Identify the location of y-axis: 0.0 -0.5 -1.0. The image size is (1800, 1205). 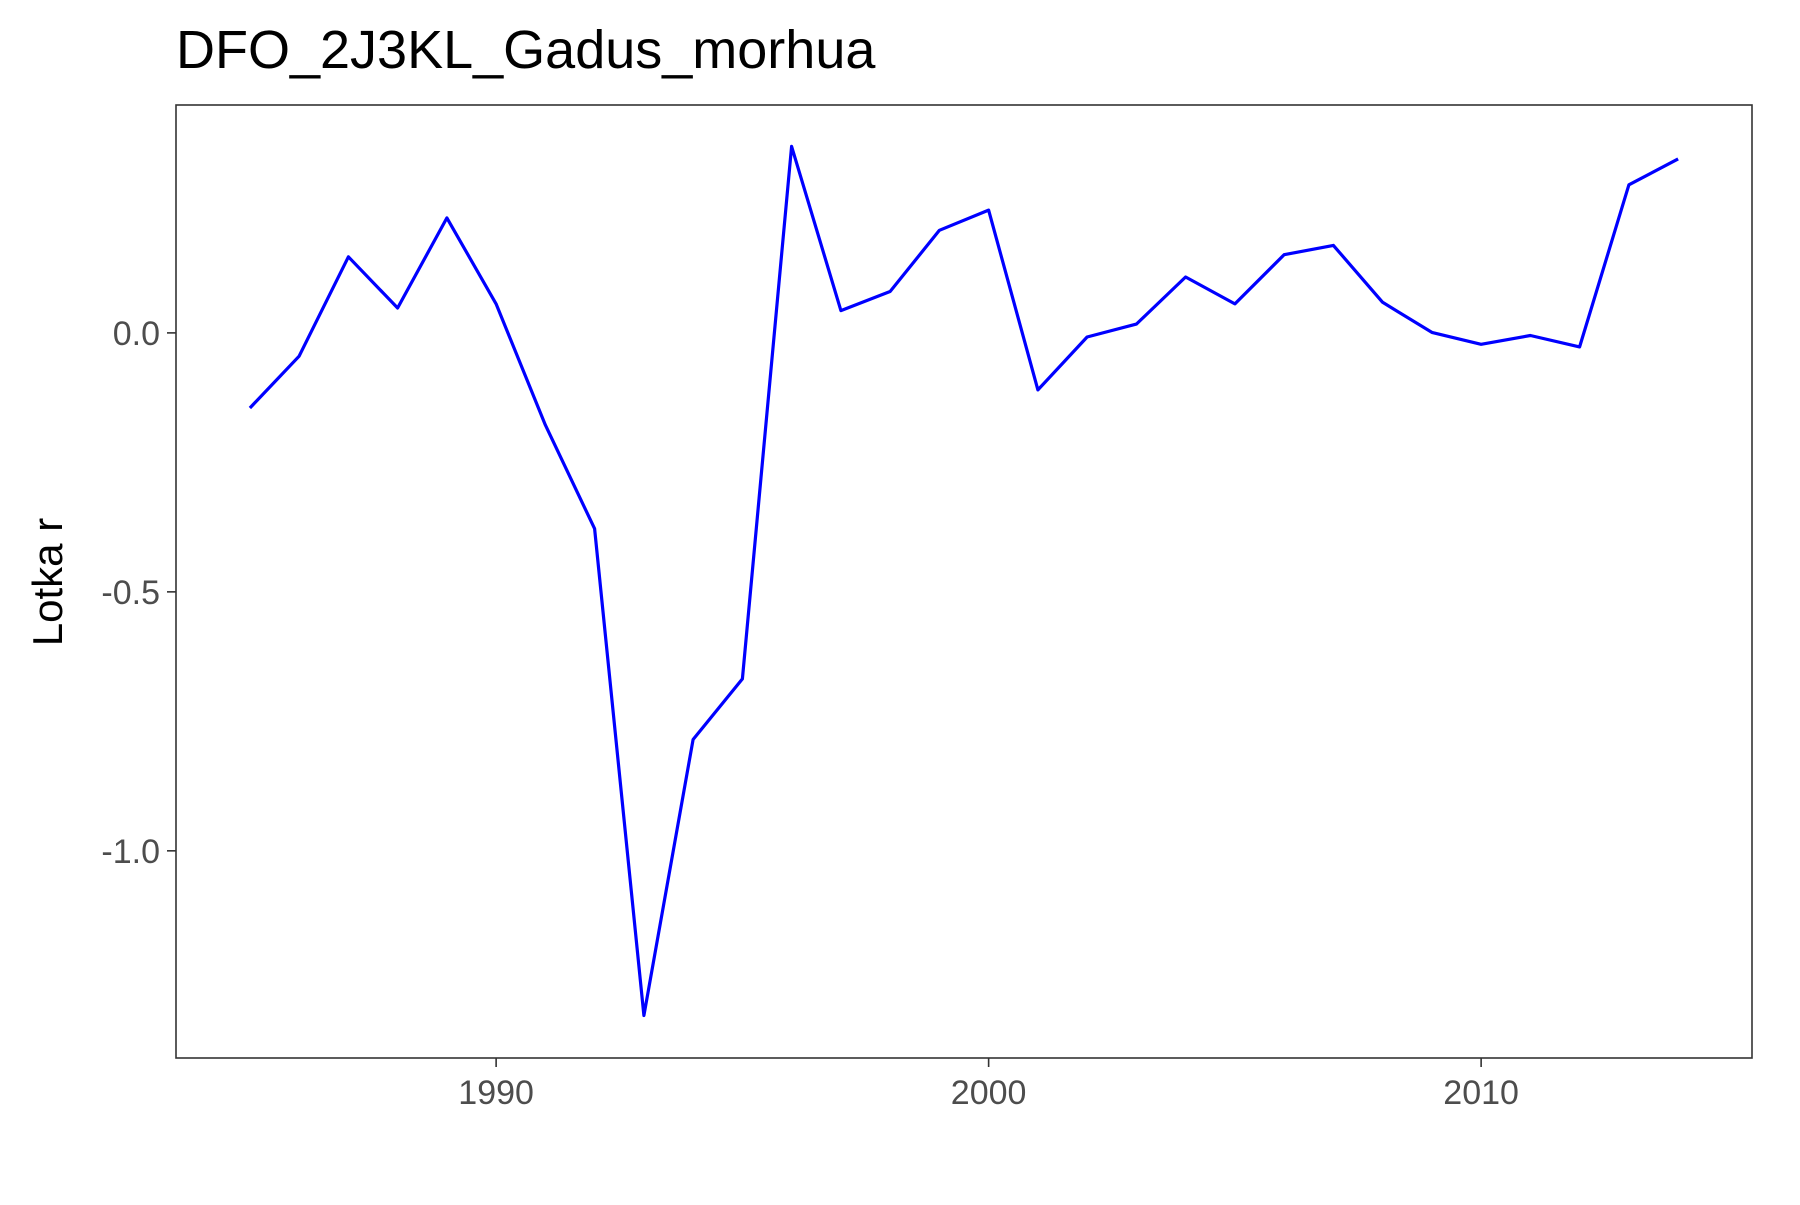
(138, 593).